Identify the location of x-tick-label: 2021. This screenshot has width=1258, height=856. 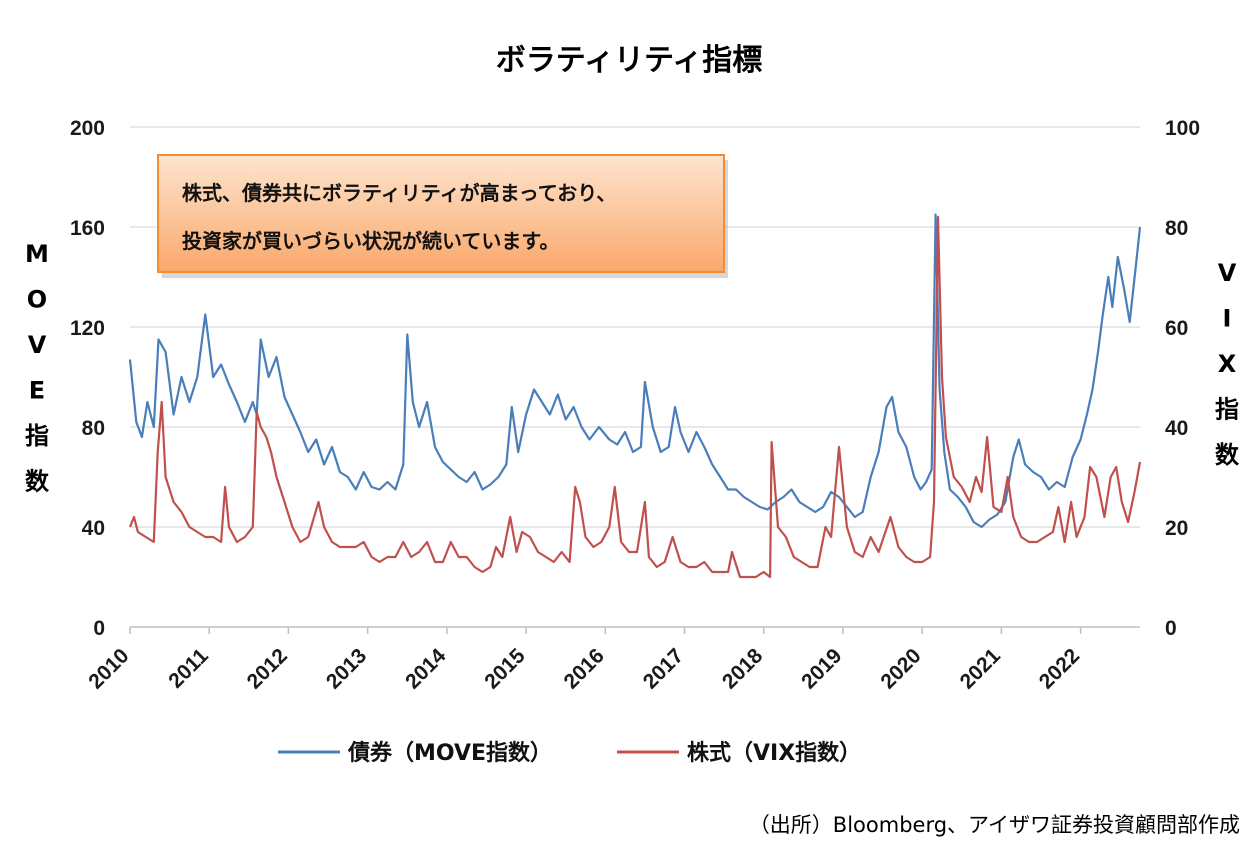
(981, 669).